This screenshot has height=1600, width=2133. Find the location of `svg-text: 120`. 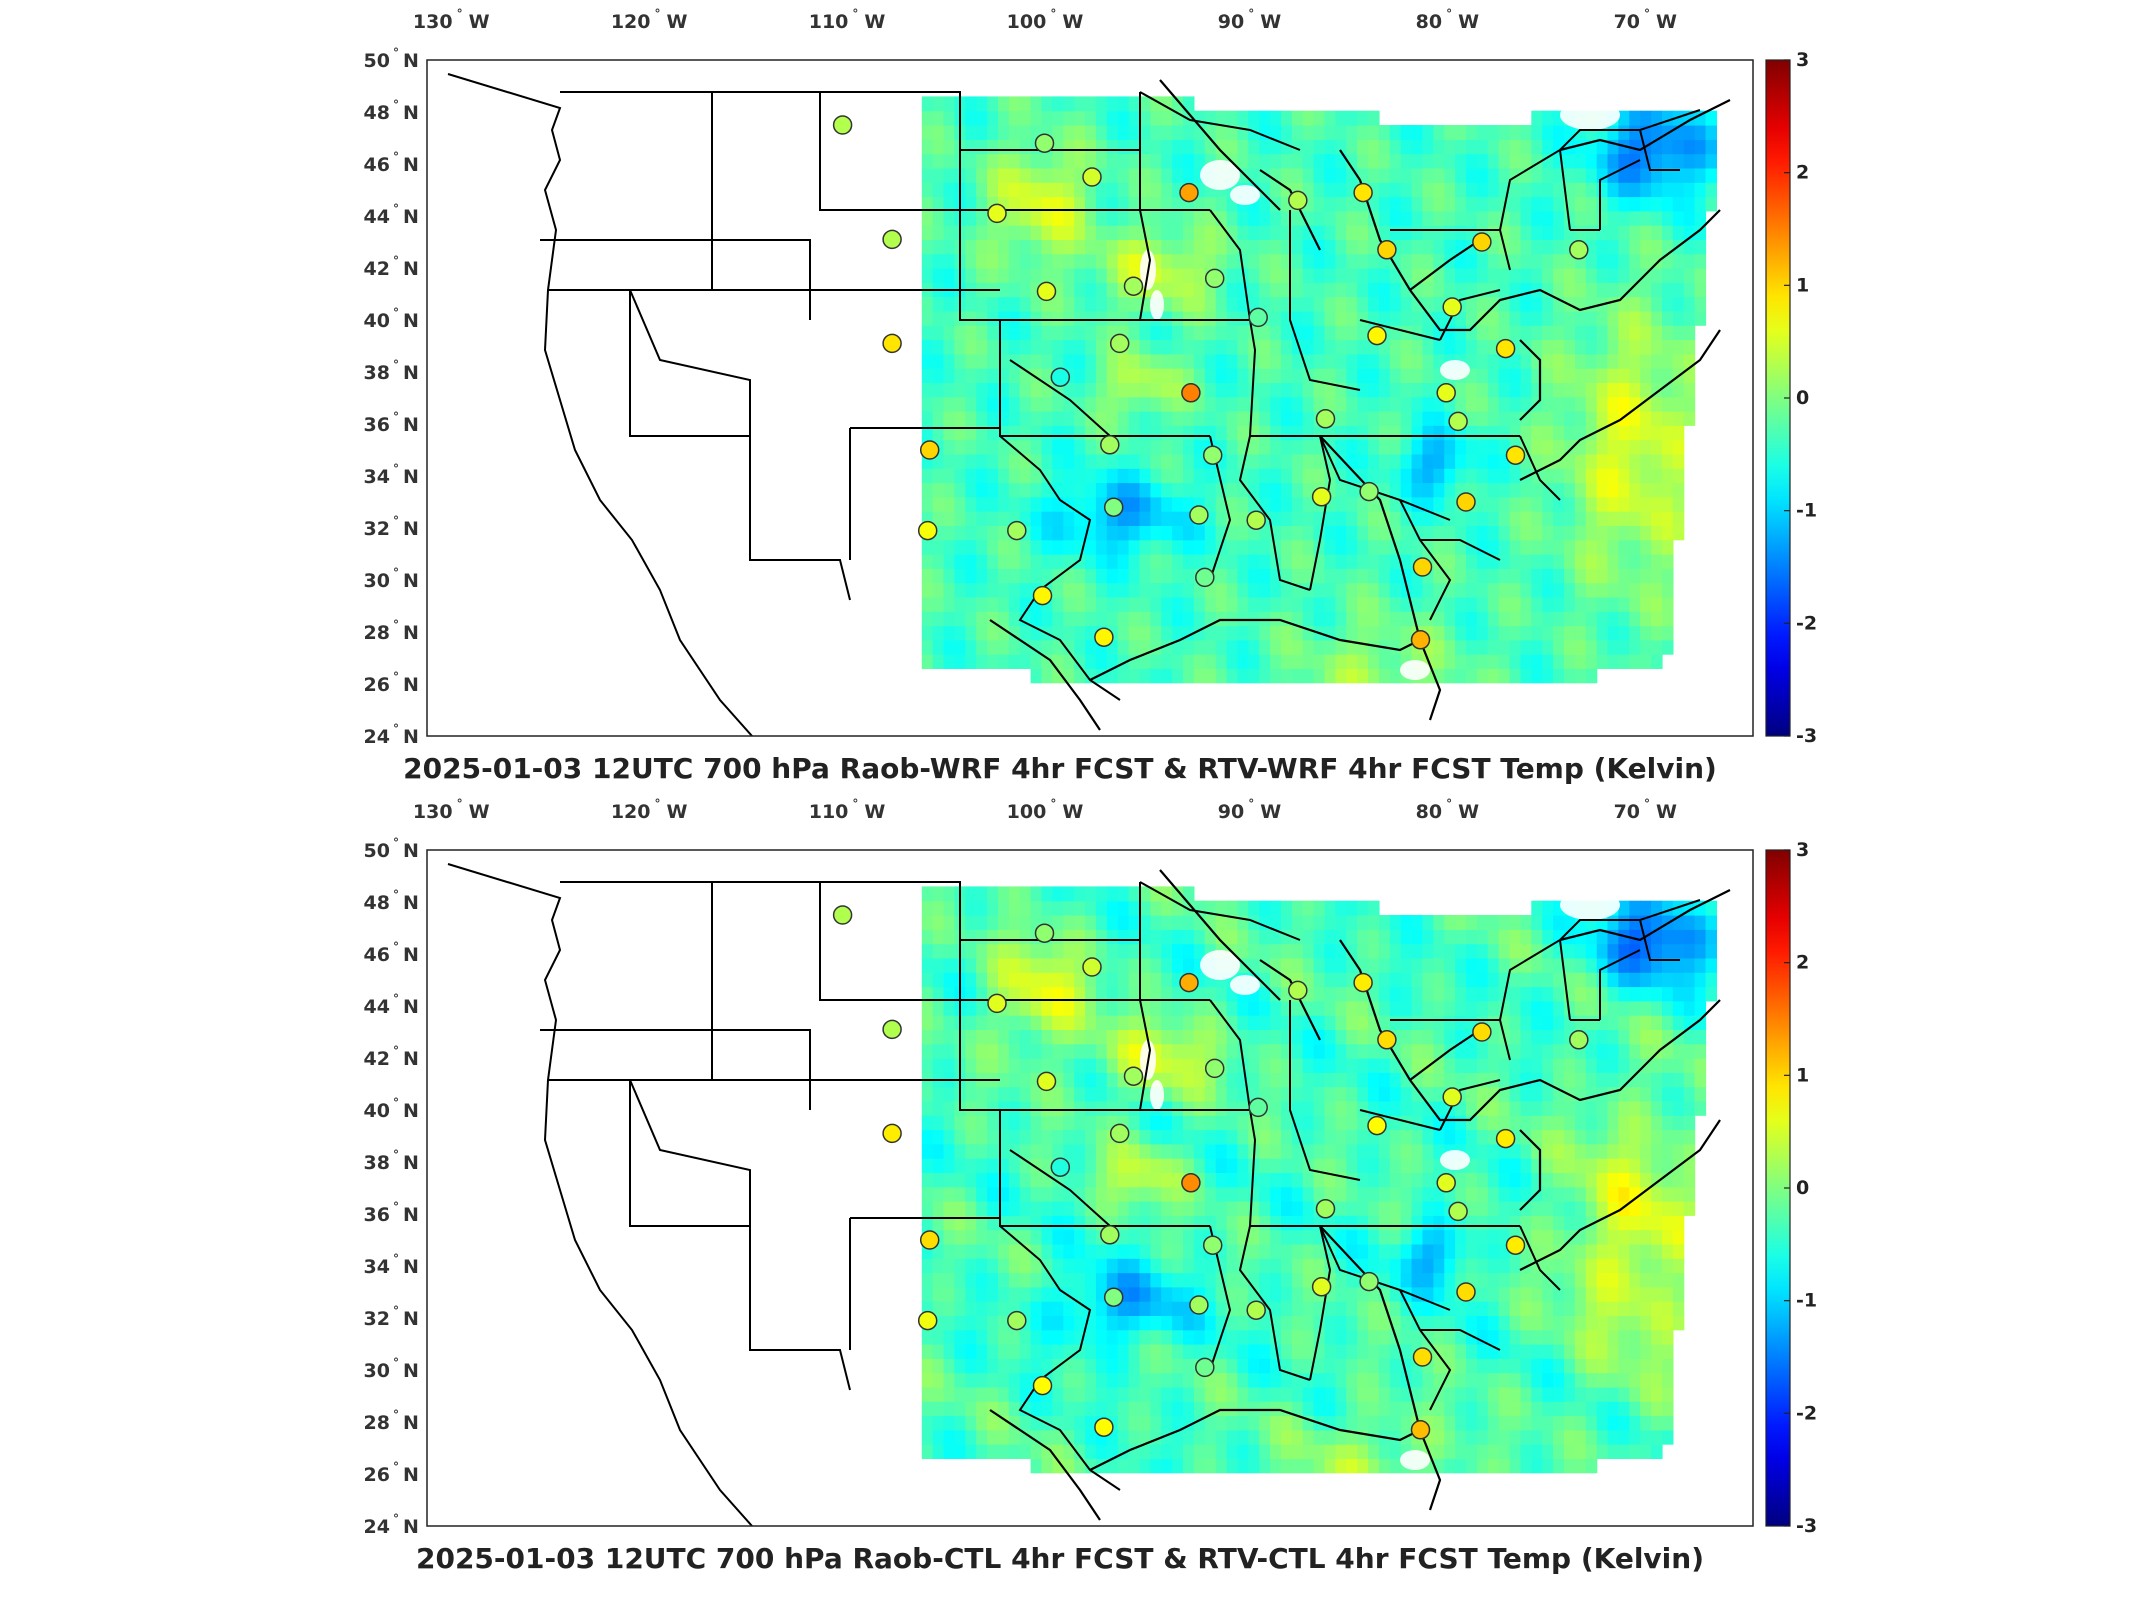

svg-text: 120 is located at coordinates (631, 22).